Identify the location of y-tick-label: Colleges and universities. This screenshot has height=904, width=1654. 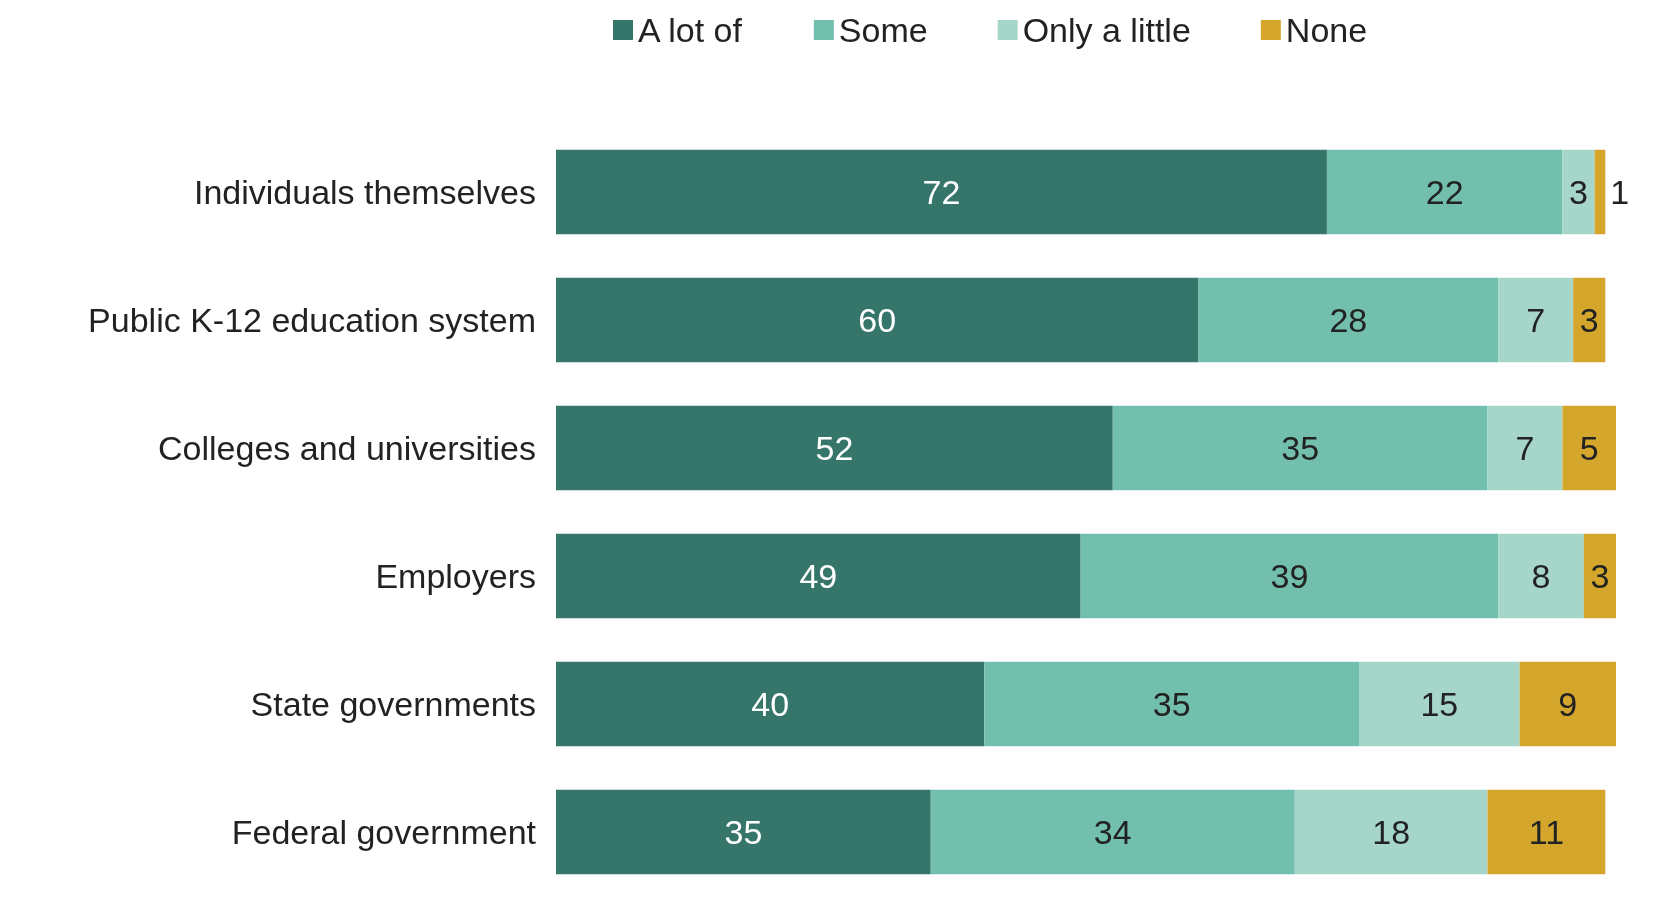
(347, 448).